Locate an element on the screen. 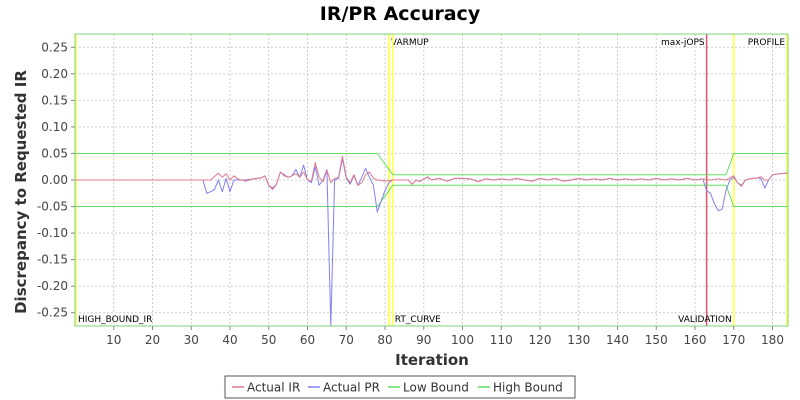  y-tick-label: 0.20 is located at coordinates (54, 74).